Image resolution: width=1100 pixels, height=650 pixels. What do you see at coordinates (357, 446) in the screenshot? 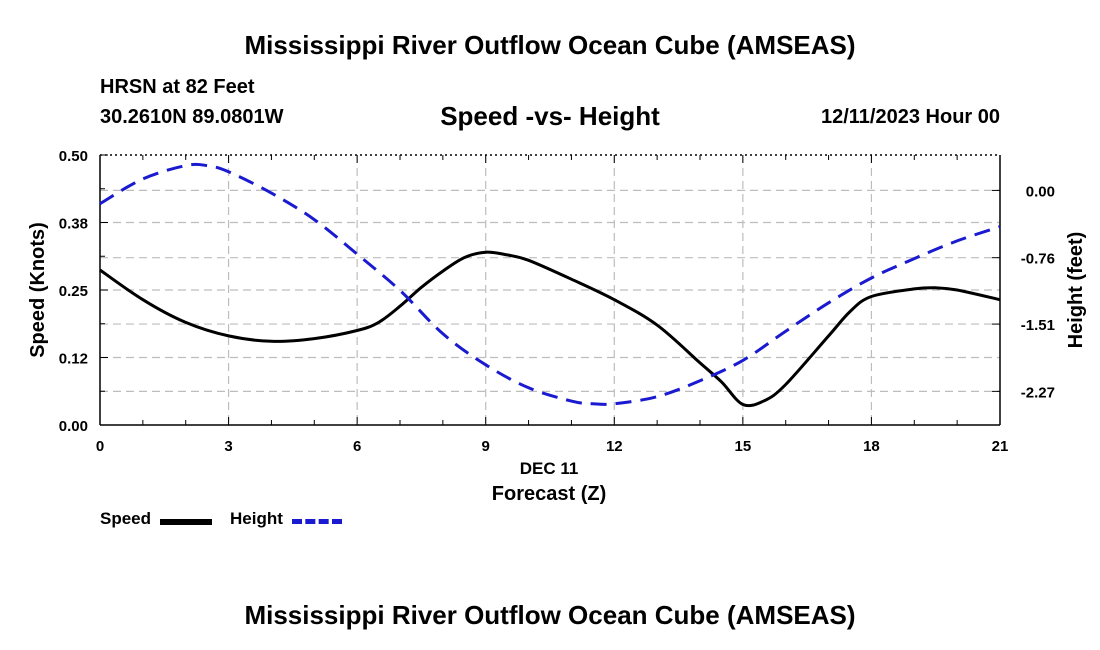
I see `x-tick-label: 6` at bounding box center [357, 446].